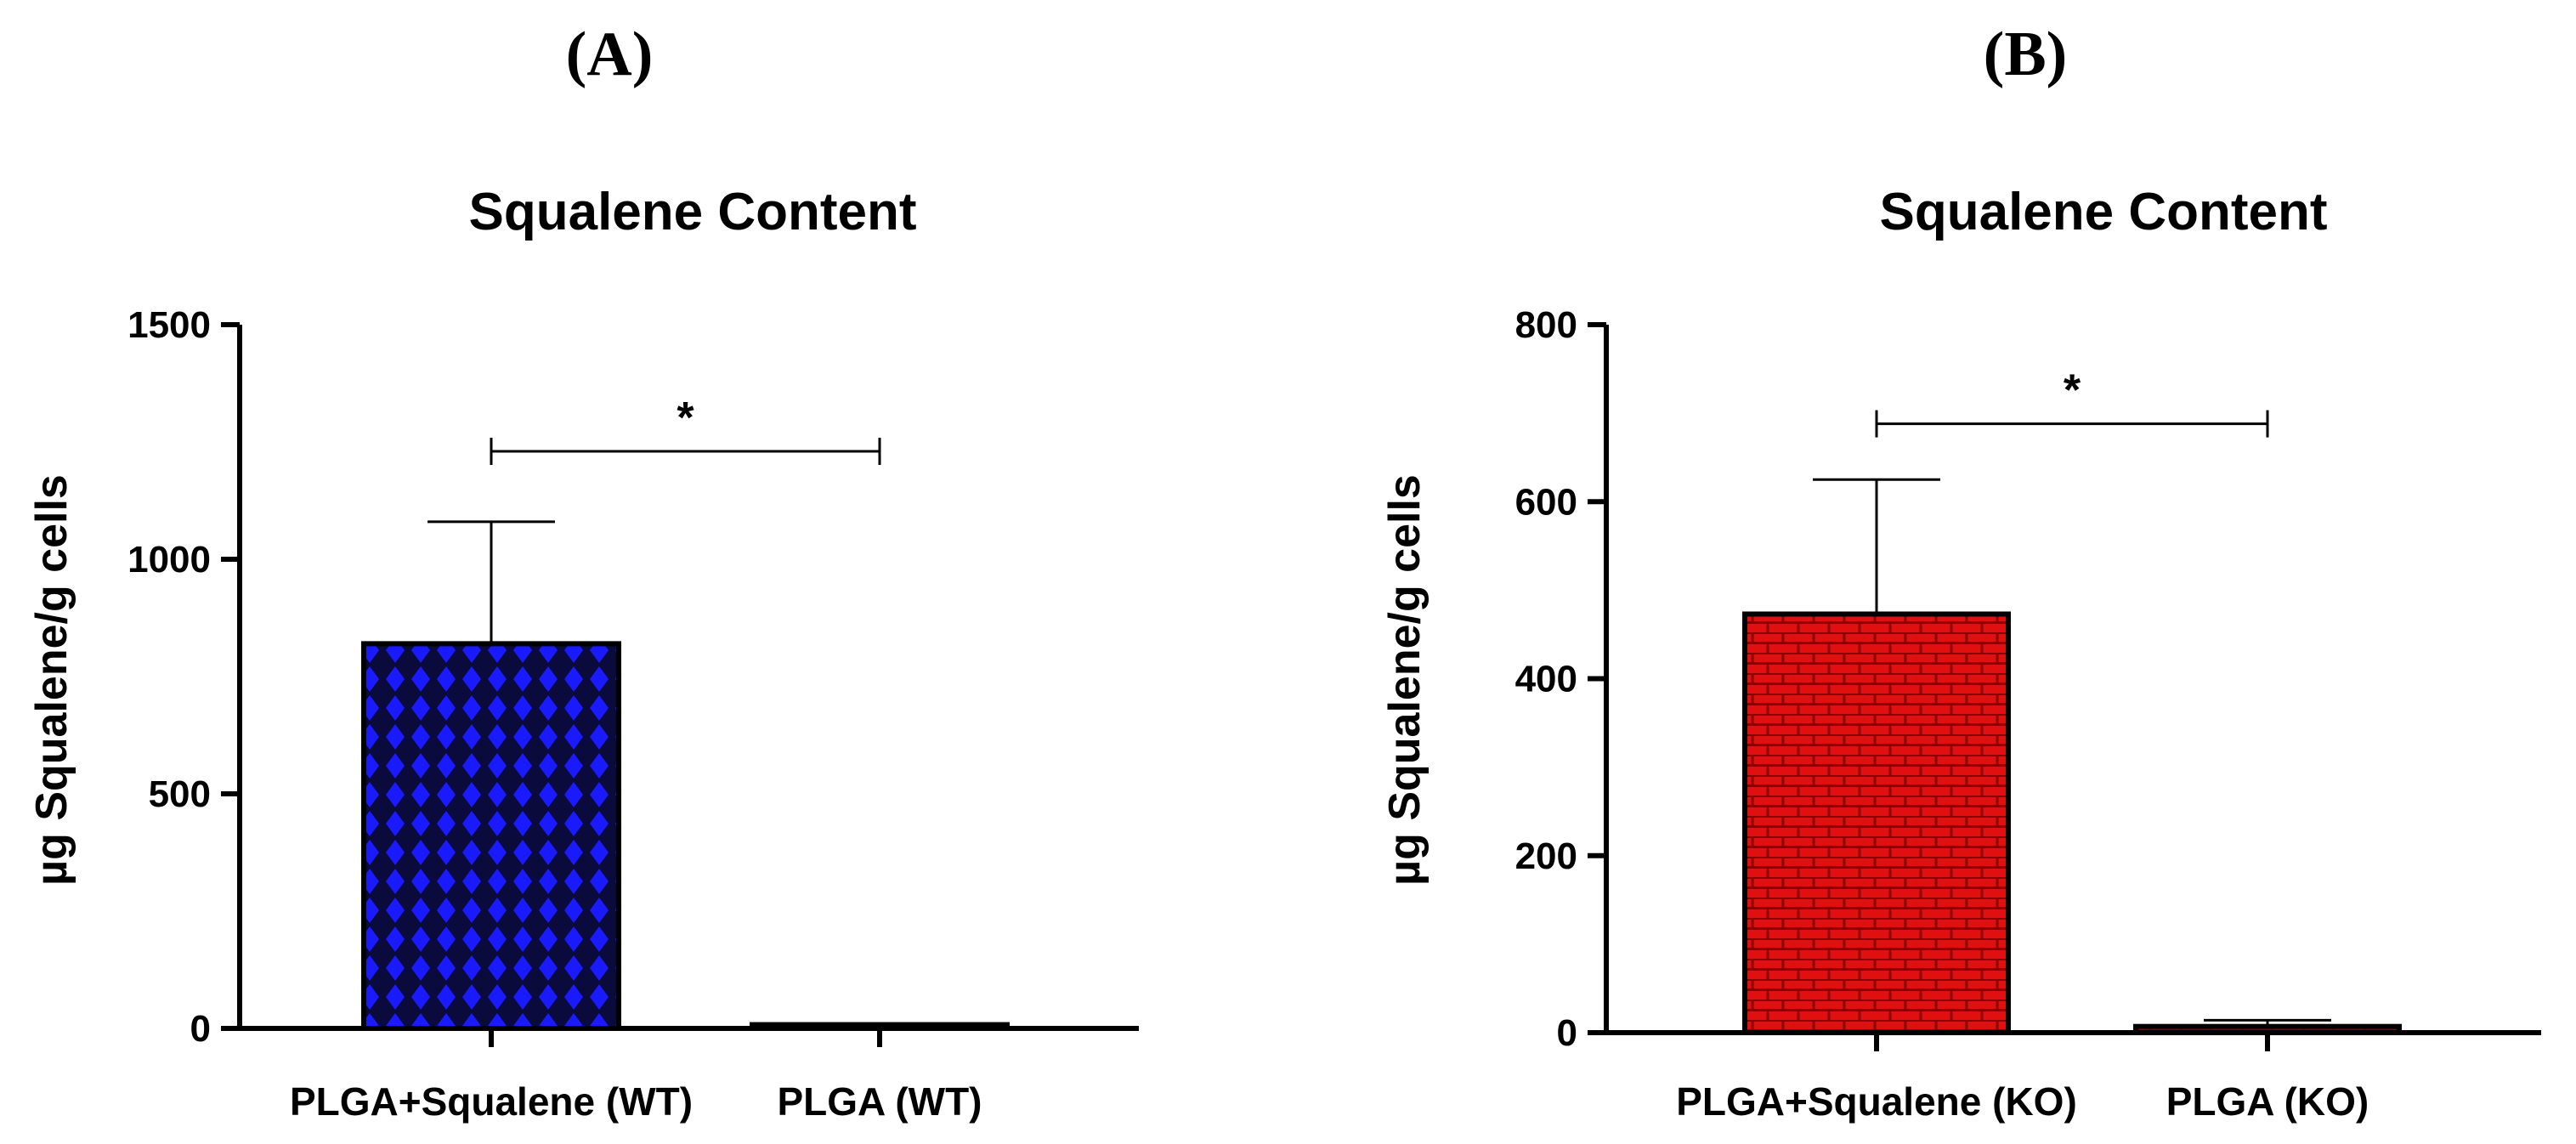 This screenshot has height=1144, width=2576. What do you see at coordinates (1546, 502) in the screenshot?
I see `y-tick-label: 600` at bounding box center [1546, 502].